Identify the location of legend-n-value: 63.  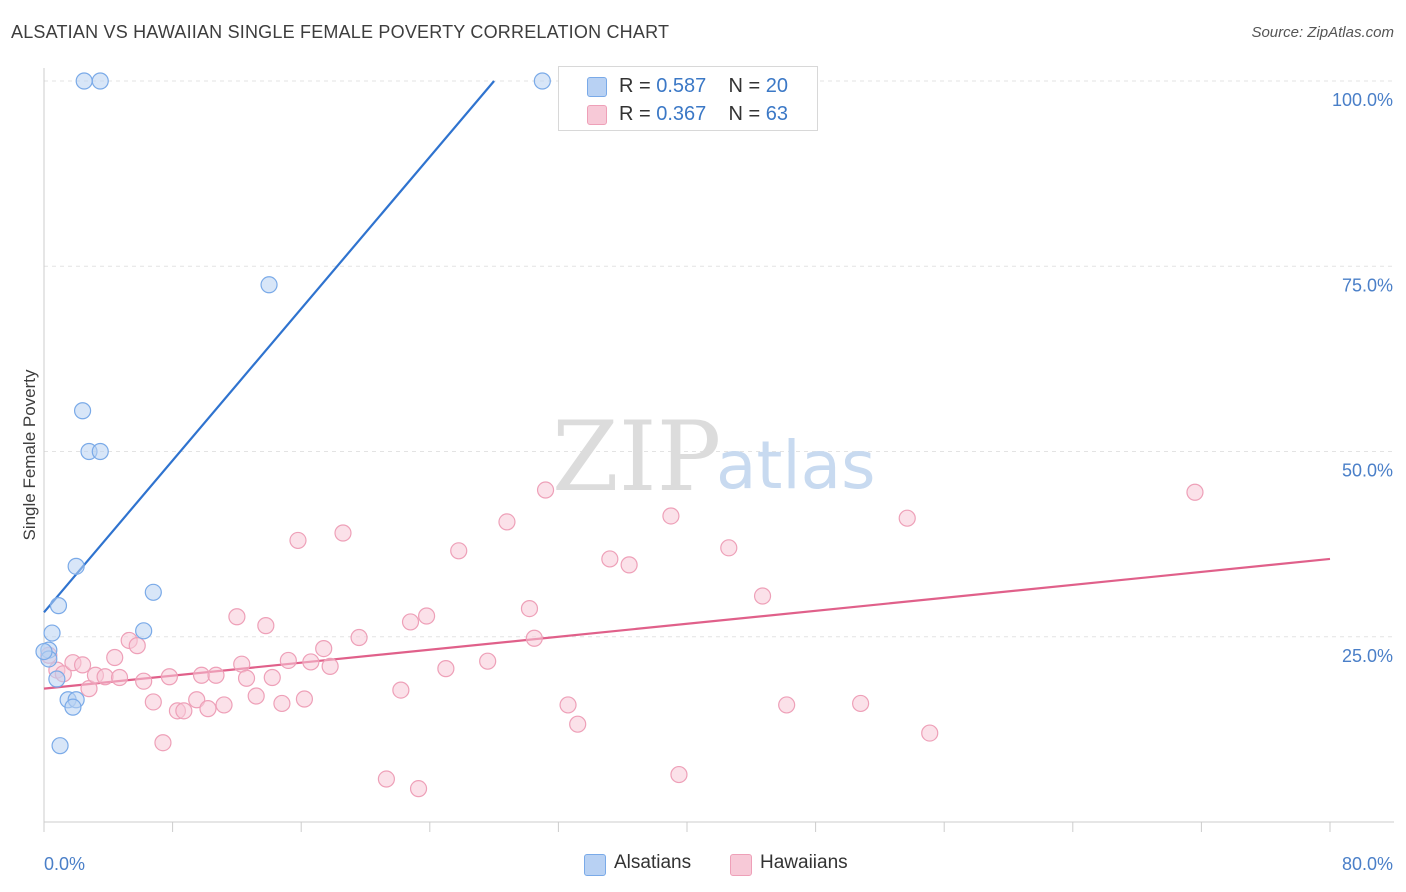
(777, 114).